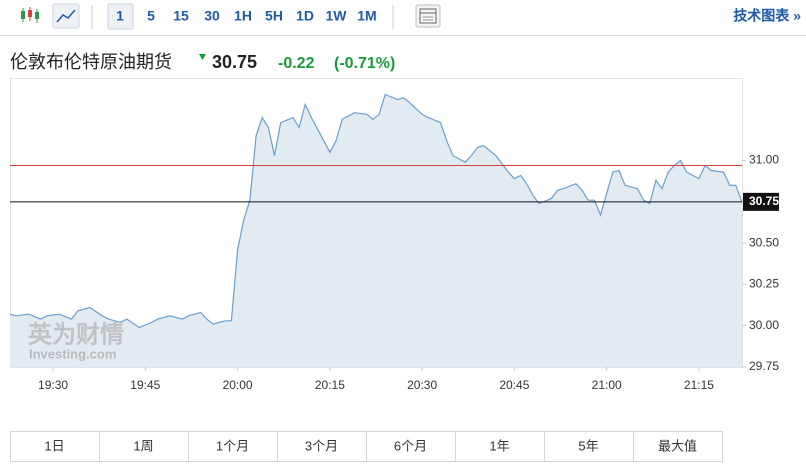  I want to click on watermark: Investing.com, so click(72, 353).